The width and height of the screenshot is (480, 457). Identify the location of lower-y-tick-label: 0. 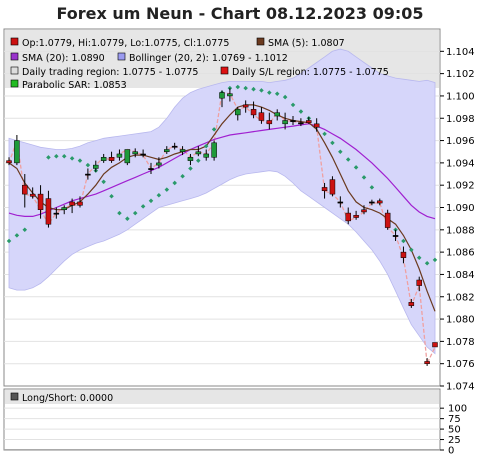
(451, 451).